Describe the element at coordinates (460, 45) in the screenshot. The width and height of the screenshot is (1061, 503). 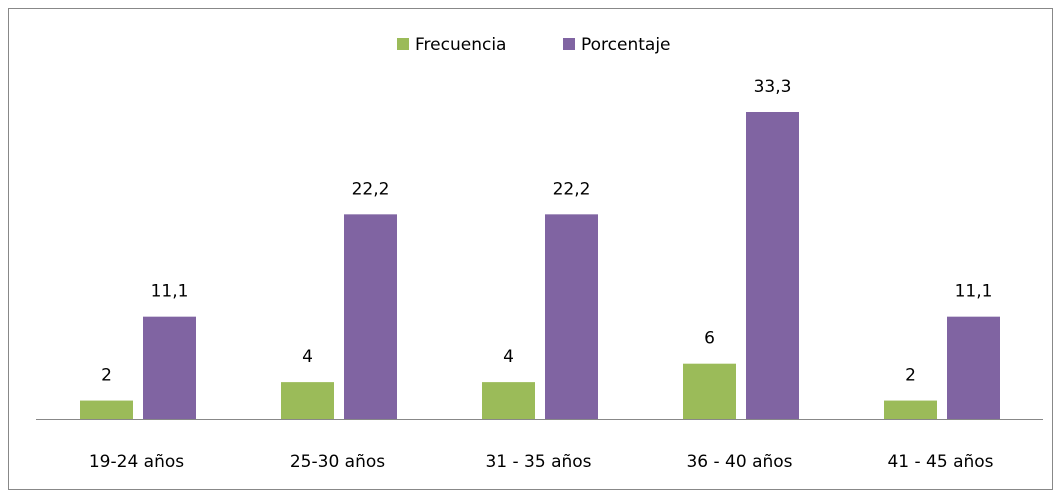
I see `legend-label: Frecuencia` at that location.